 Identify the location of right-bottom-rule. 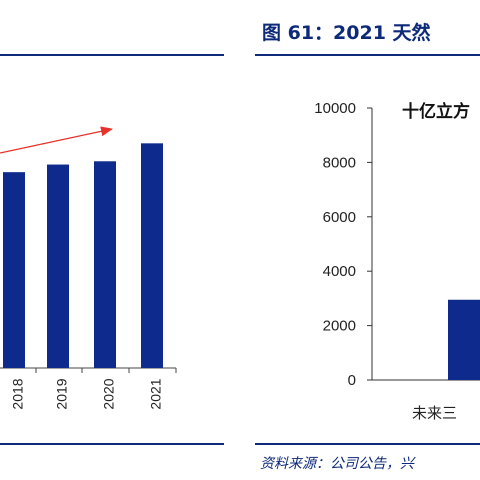
(367, 444).